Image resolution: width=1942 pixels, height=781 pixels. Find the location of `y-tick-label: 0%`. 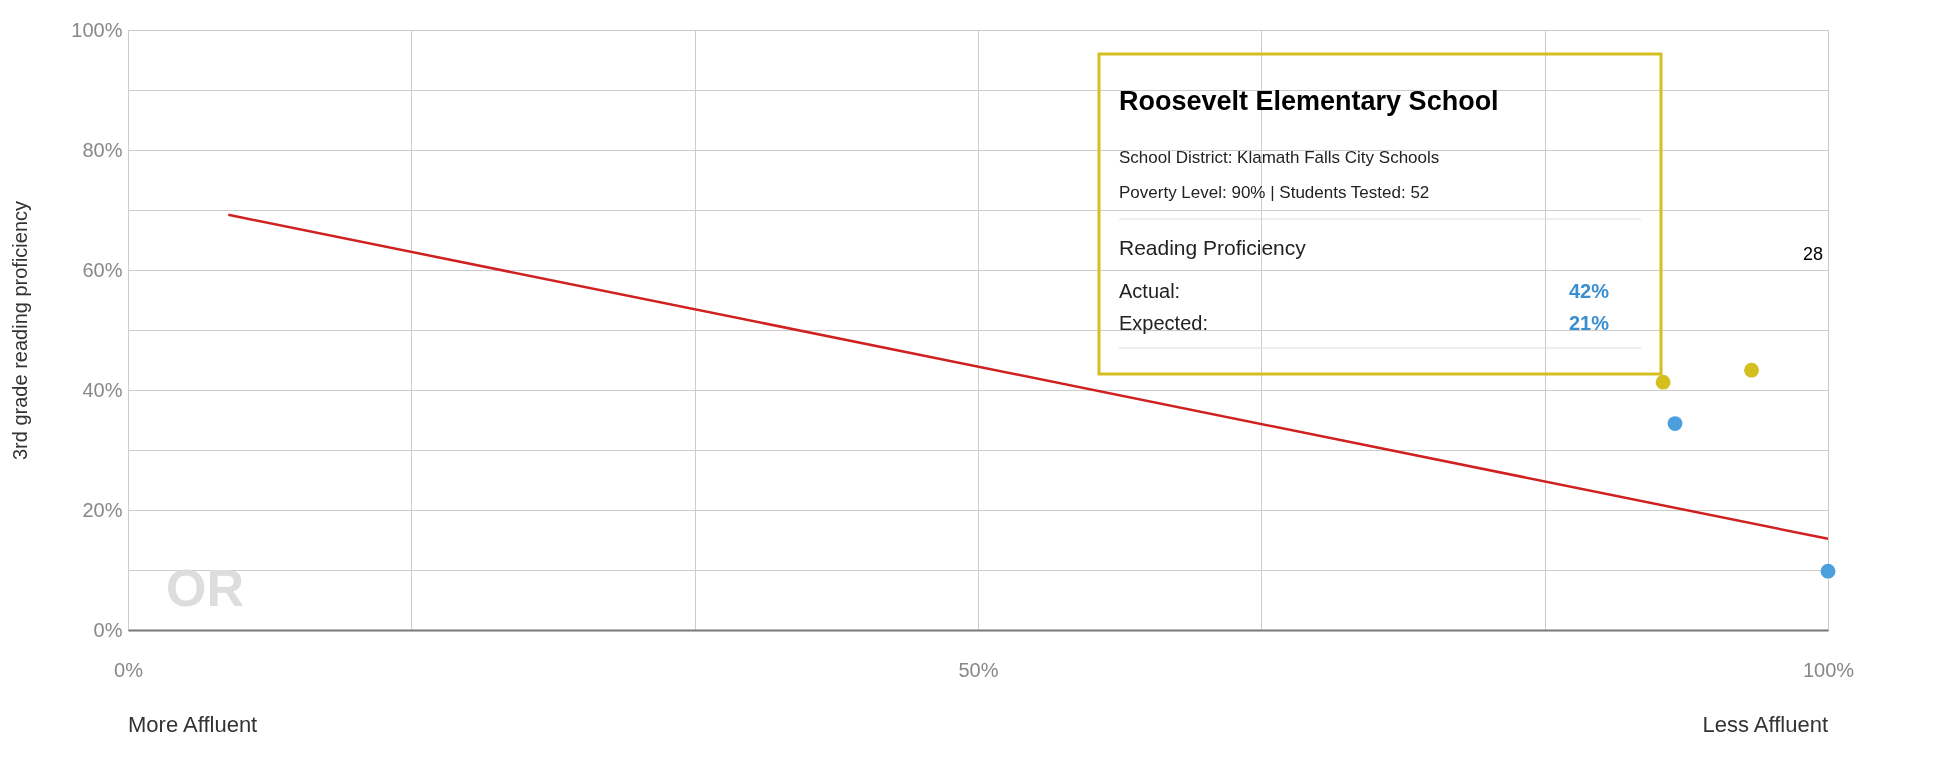

y-tick-label: 0% is located at coordinates (108, 629).